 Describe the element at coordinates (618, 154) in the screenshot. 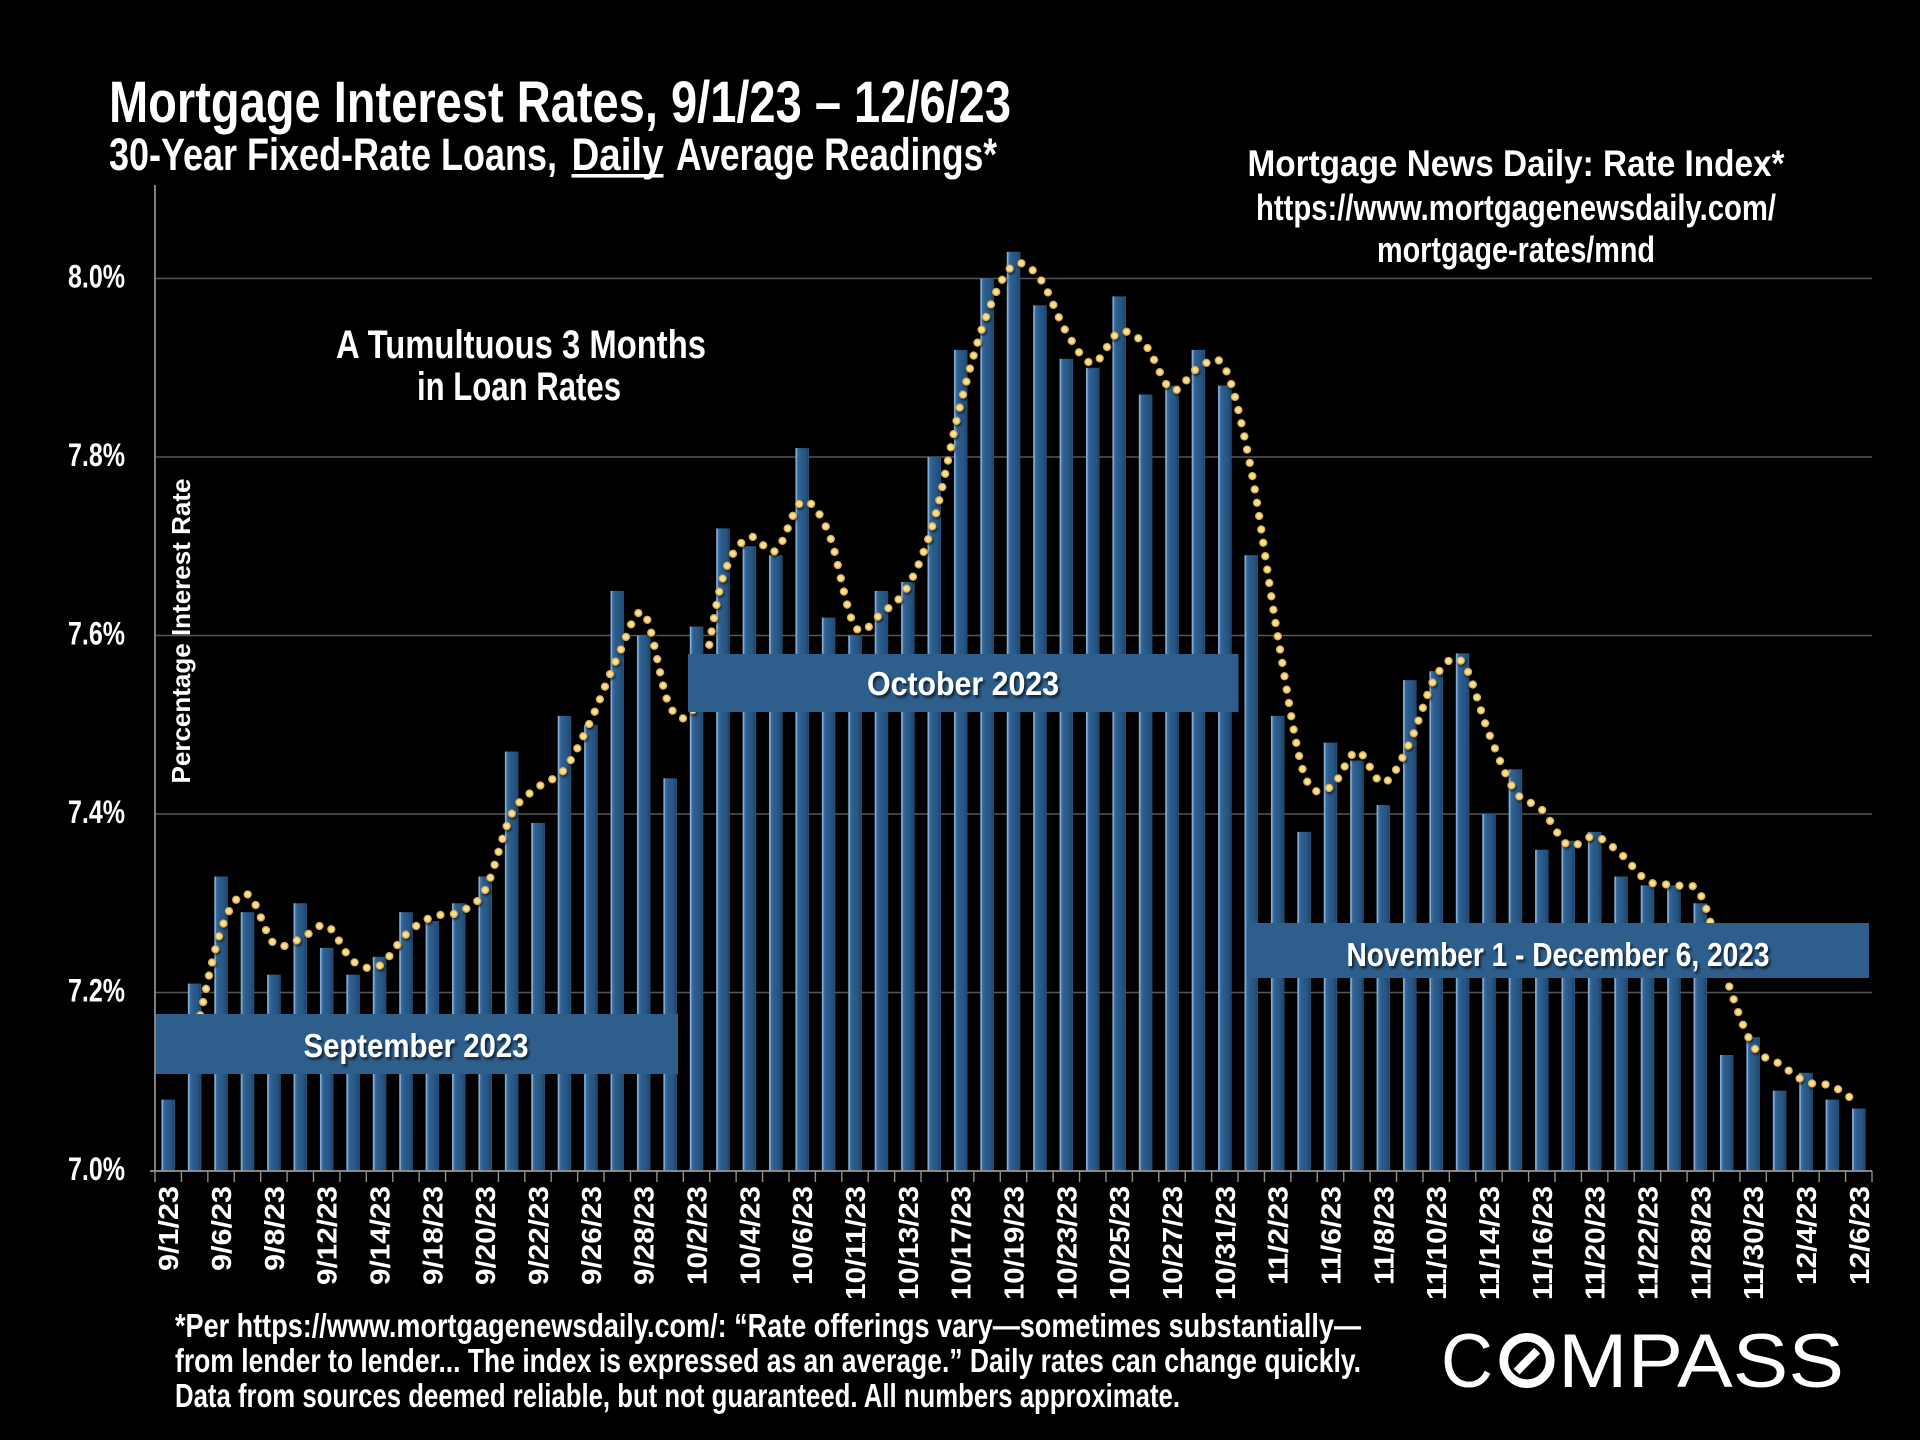

I see `svg-text: Daily` at that location.